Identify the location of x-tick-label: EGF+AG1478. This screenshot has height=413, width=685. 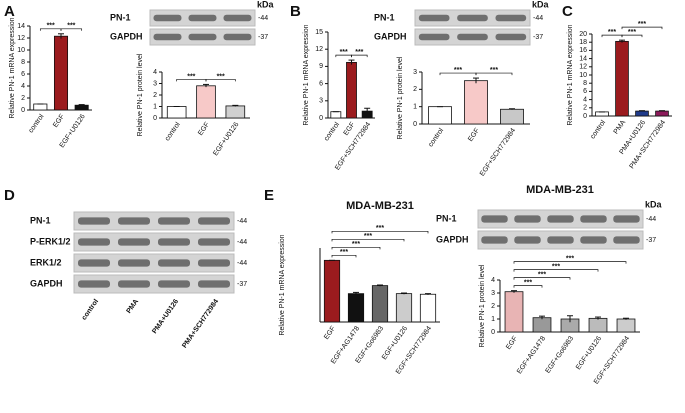
(531, 355).